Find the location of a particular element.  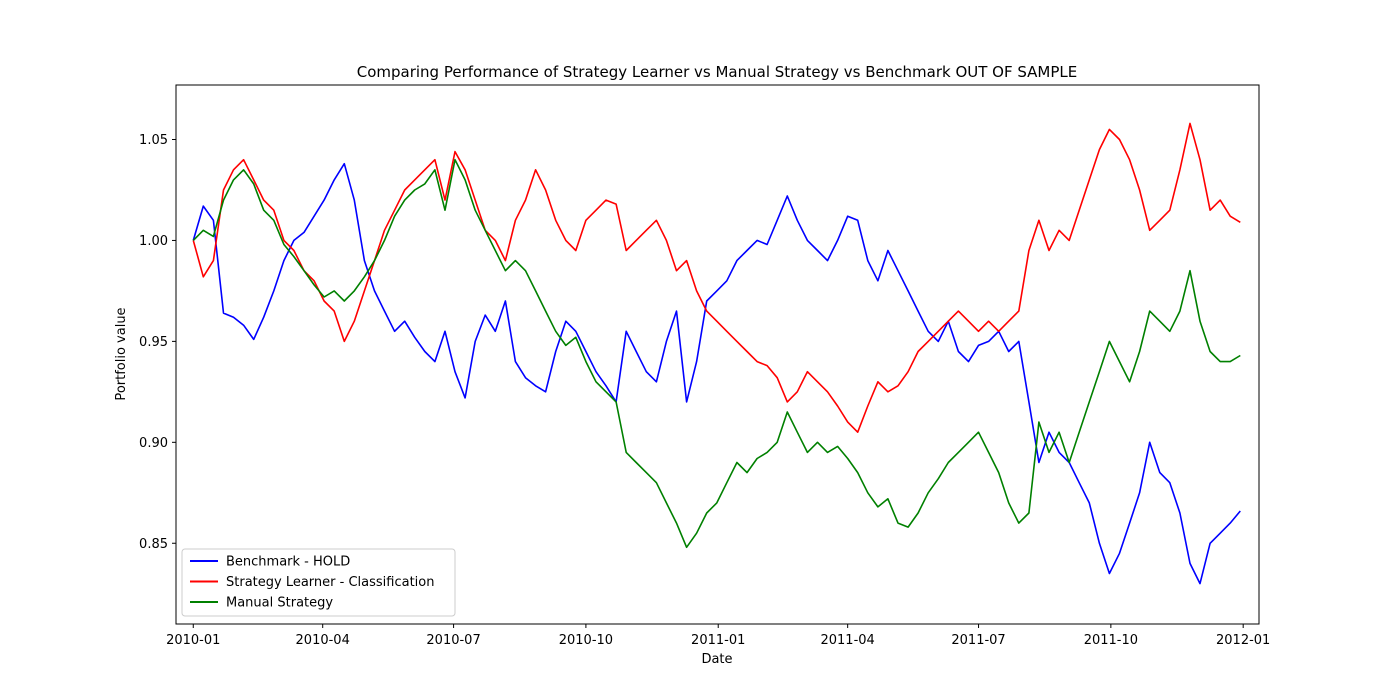

y-tick-label: 0.90 is located at coordinates (153, 443).